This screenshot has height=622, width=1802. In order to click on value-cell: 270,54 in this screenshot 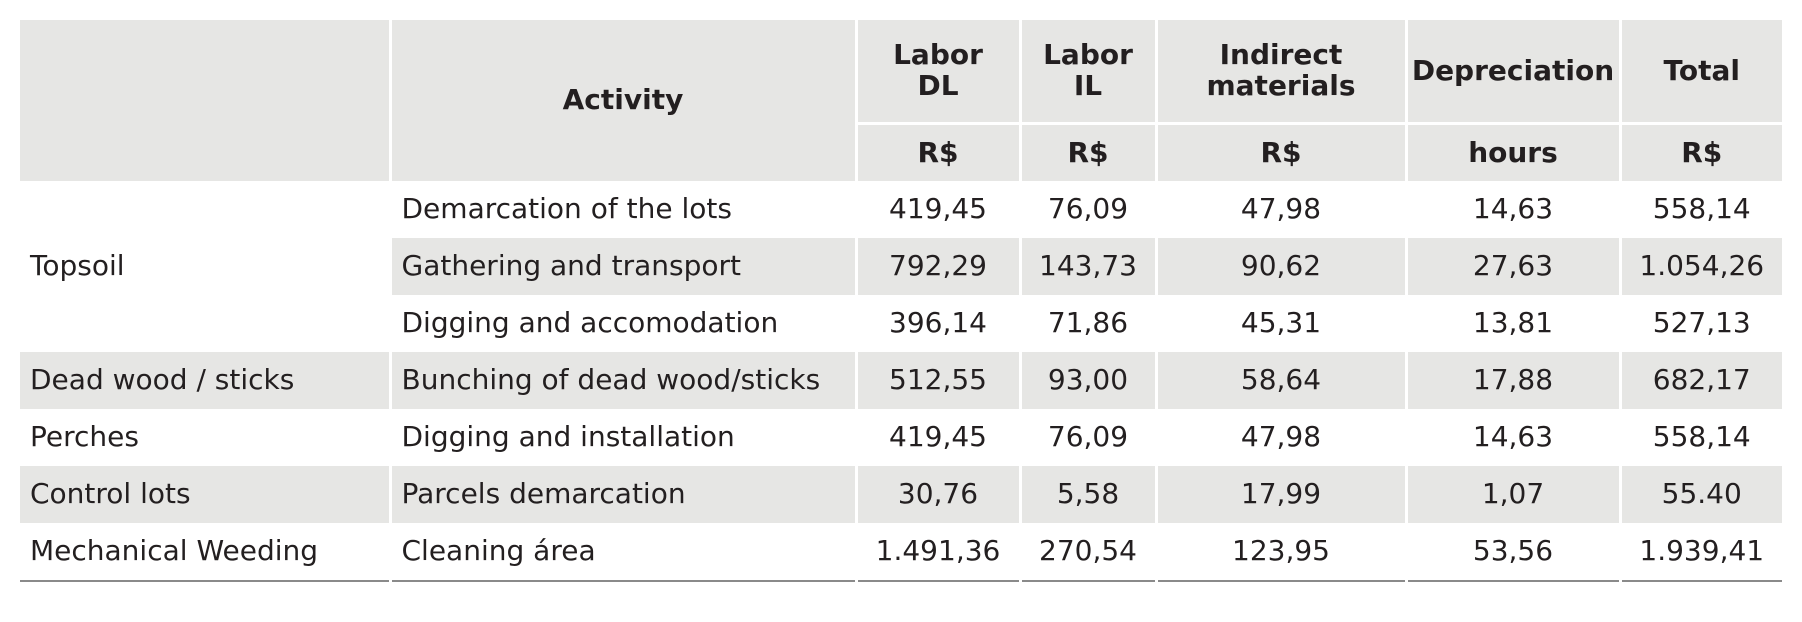, I will do `click(1087, 552)`.